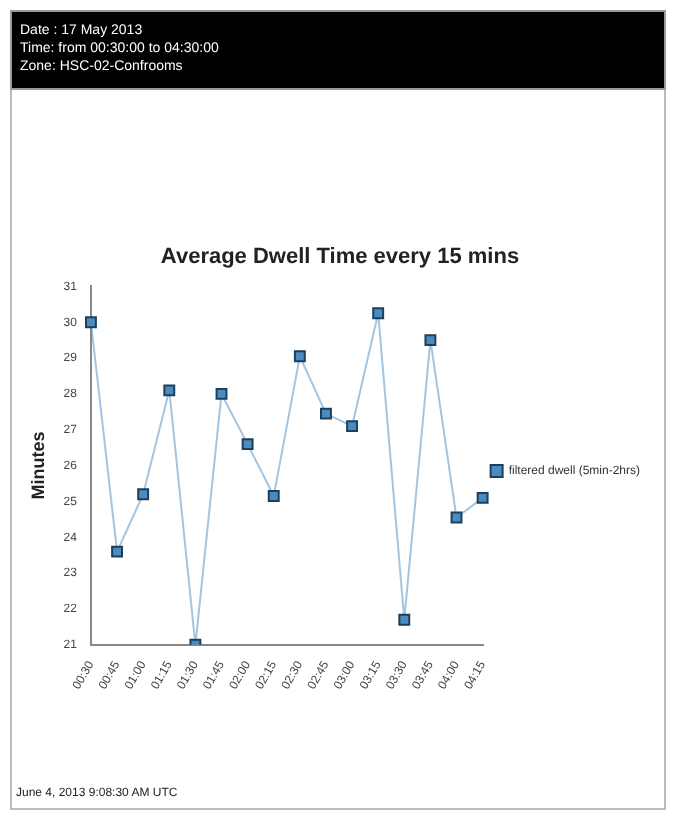 Image resolution: width=676 pixels, height=820 pixels. What do you see at coordinates (37, 465) in the screenshot?
I see `y-axis-title: Minutes` at bounding box center [37, 465].